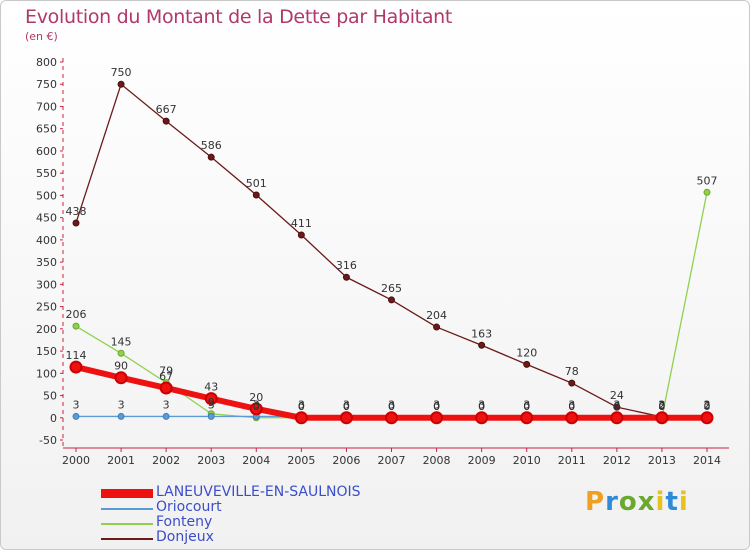 The width and height of the screenshot is (750, 551). What do you see at coordinates (121, 72) in the screenshot?
I see `data-label: 750` at bounding box center [121, 72].